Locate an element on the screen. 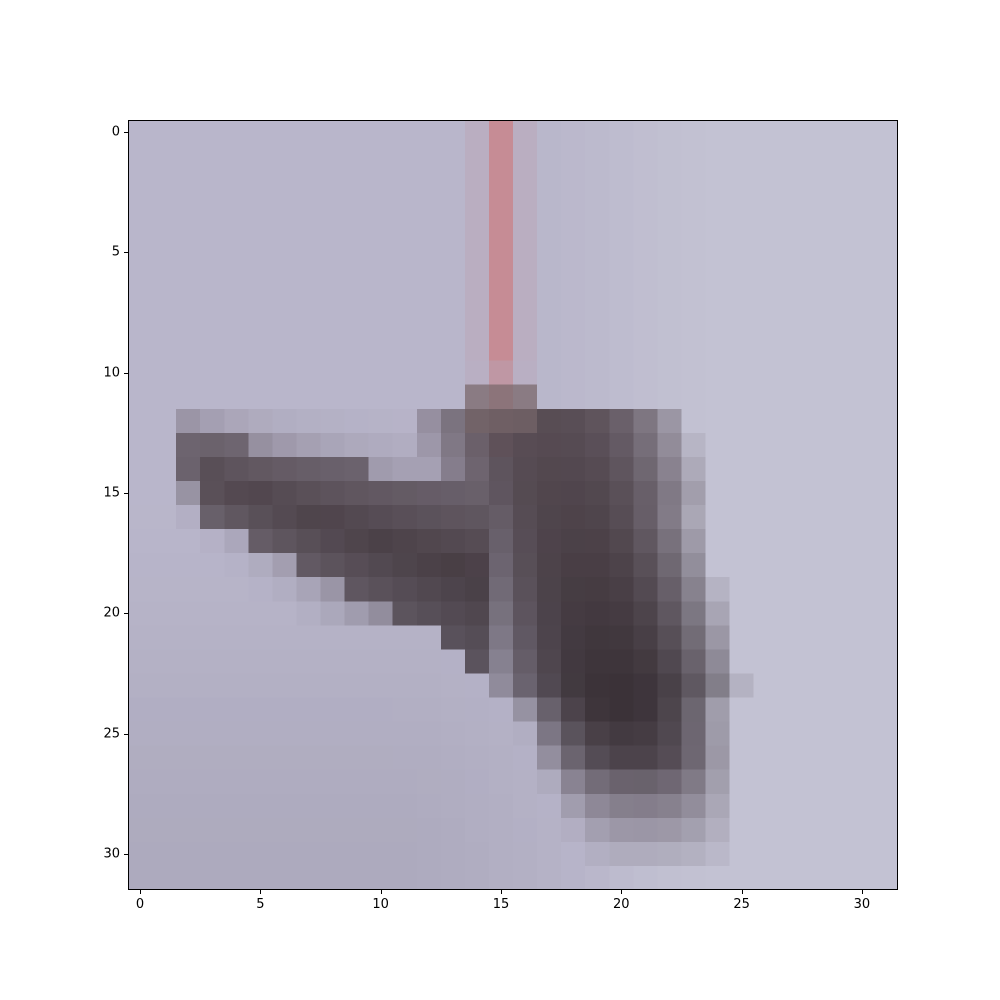 The height and width of the screenshot is (1000, 1000). x-tick-label: 0 is located at coordinates (140, 904).